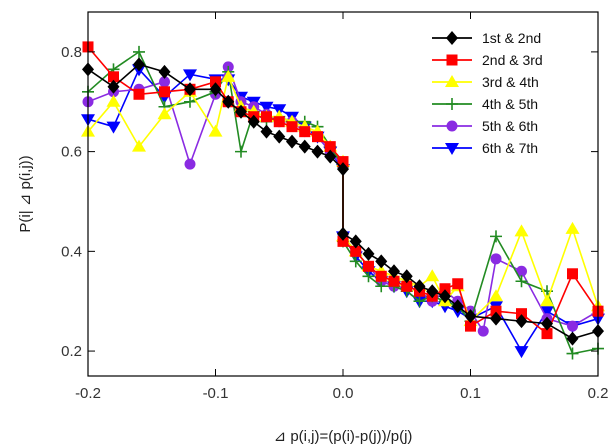  Describe the element at coordinates (510, 104) in the screenshot. I see `legend-label: 4th & 5th` at that location.